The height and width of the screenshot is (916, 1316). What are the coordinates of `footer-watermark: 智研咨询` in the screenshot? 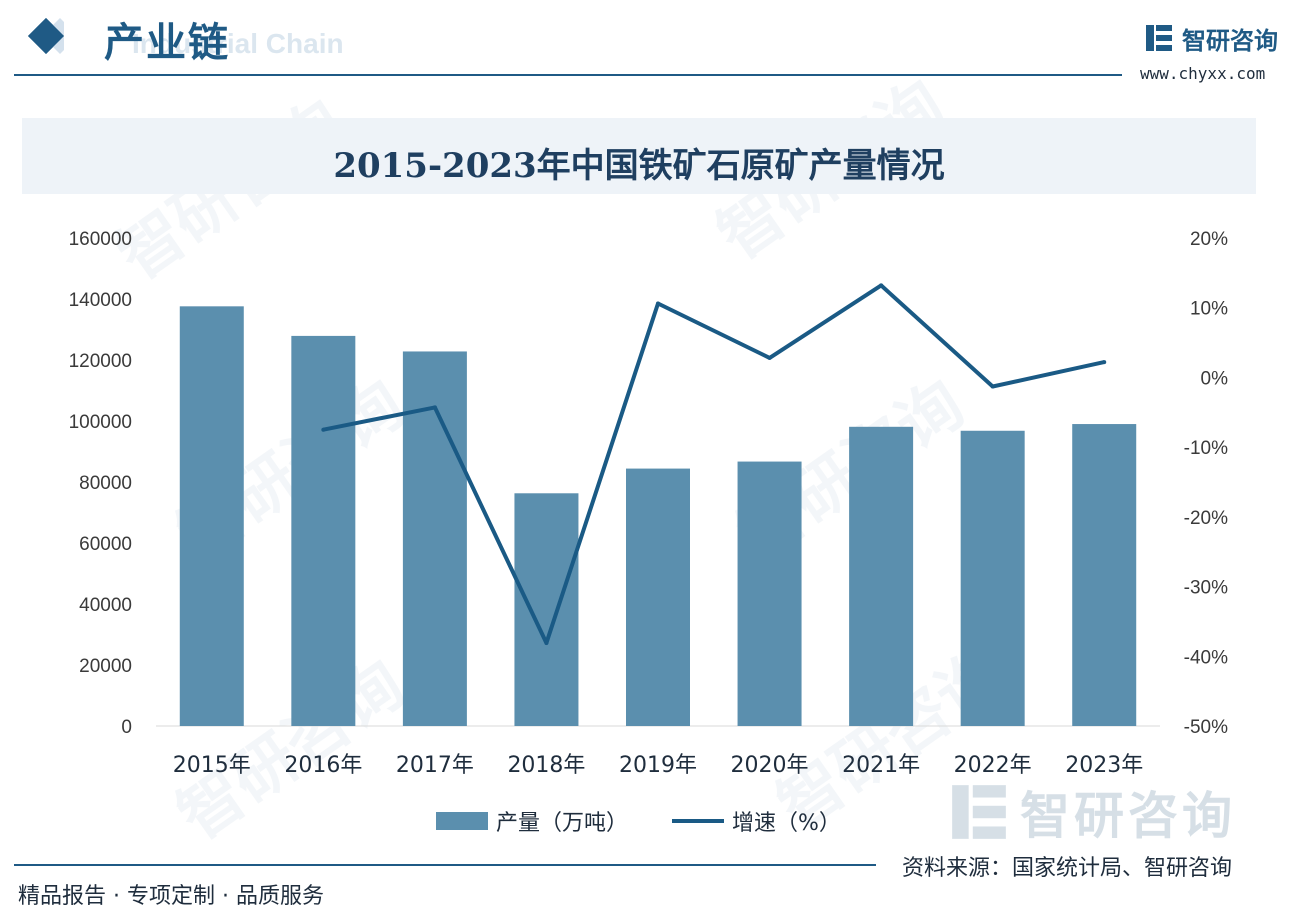 It's located at (1092, 812).